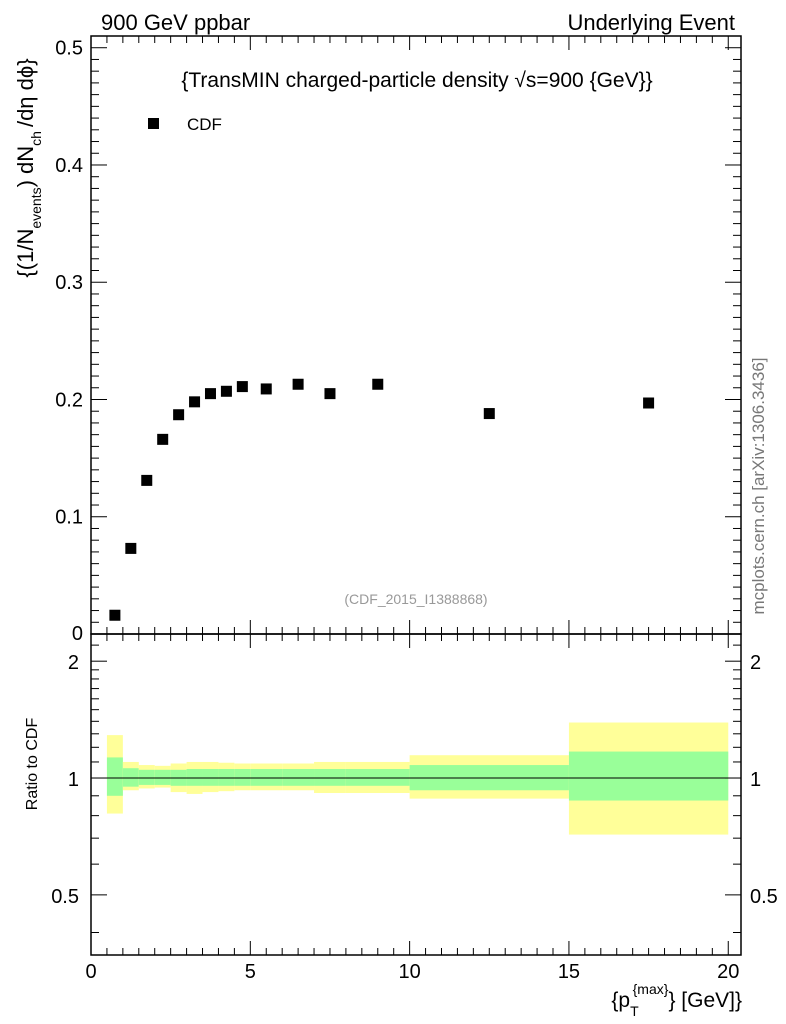  What do you see at coordinates (25, 92) in the screenshot?
I see `y-axis-label-tail: /dη dϕ}` at bounding box center [25, 92].